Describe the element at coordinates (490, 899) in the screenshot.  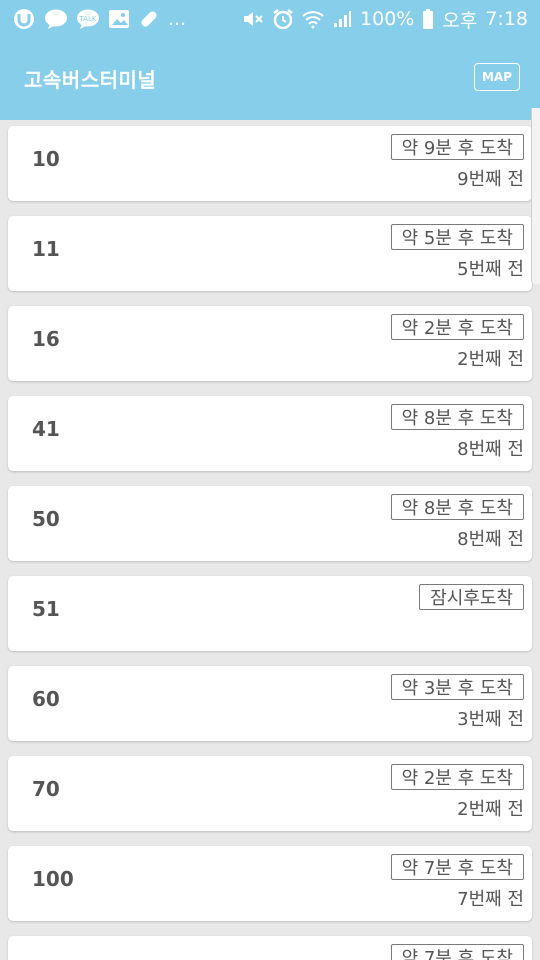
I see `stops-remaining: 7번째 전` at that location.